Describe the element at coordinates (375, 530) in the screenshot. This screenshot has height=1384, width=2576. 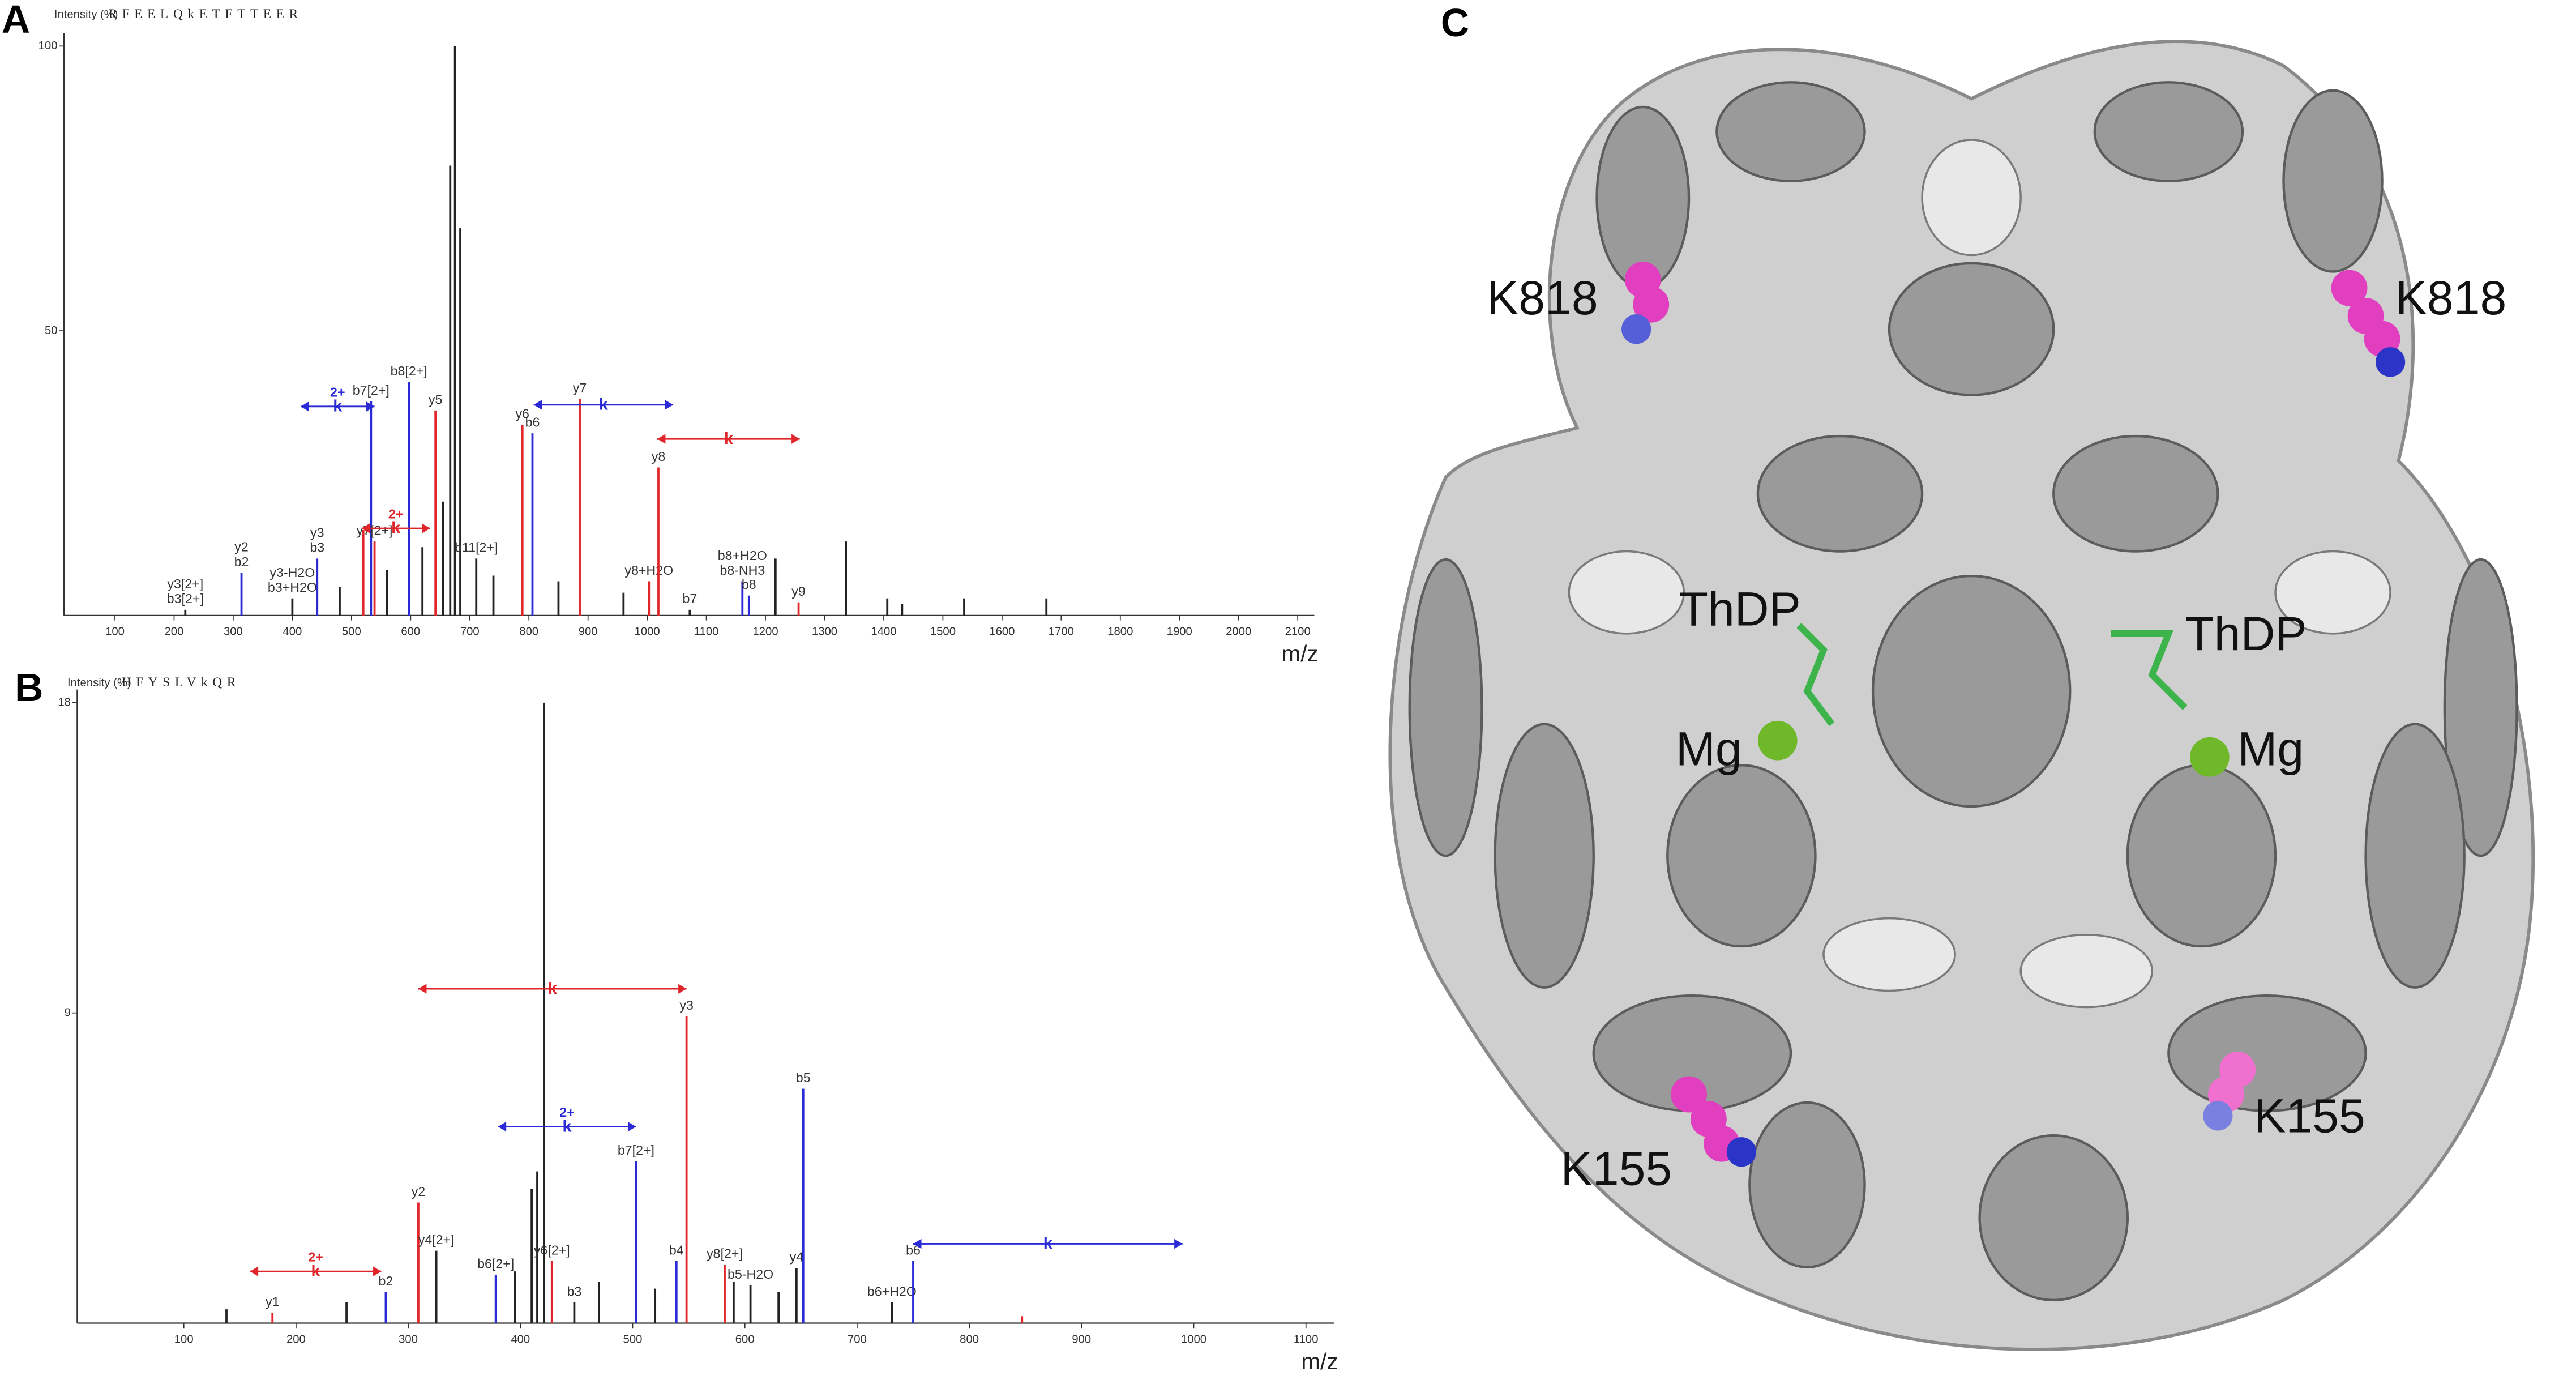
I see `peak-label: y7[2+]` at that location.